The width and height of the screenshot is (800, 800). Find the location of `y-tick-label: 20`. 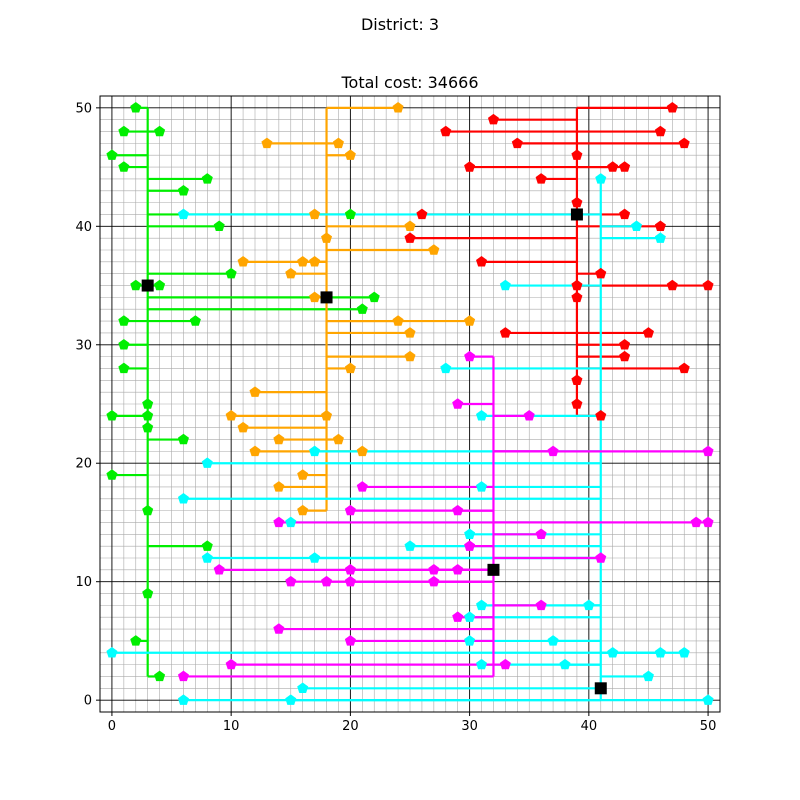

y-tick-label: 20 is located at coordinates (83, 464).